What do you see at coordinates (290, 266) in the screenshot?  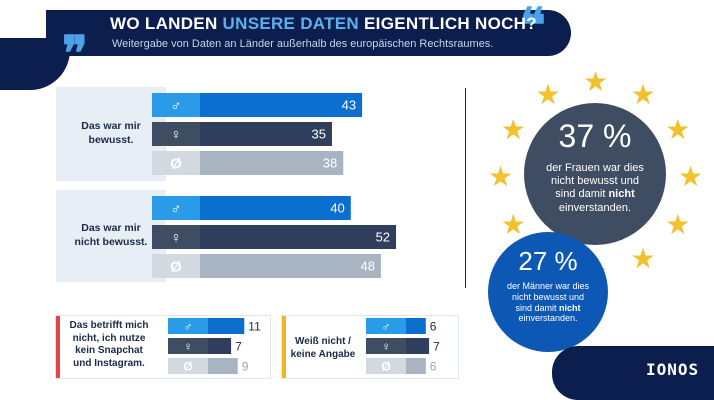 I see `unaware-bar-neutral` at bounding box center [290, 266].